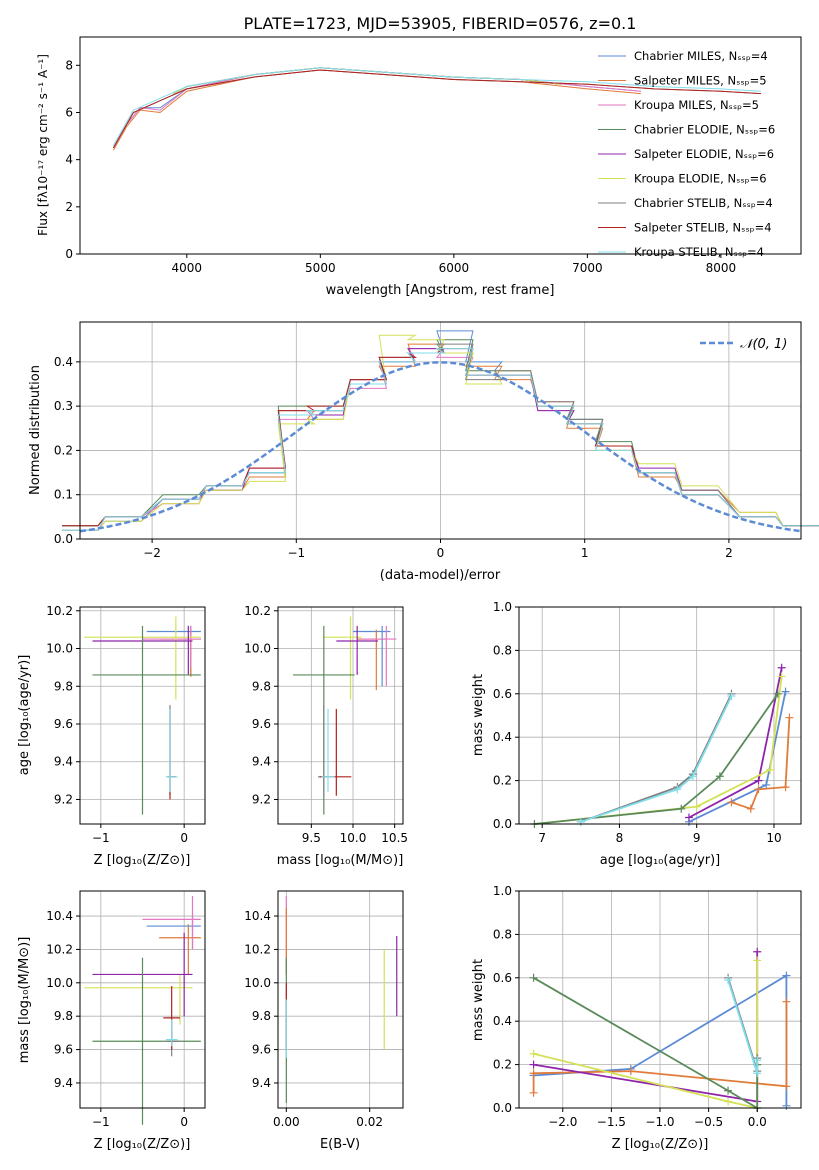  Describe the element at coordinates (440, 575) in the screenshot. I see `residual-xlabel: (data-model)/error` at that location.